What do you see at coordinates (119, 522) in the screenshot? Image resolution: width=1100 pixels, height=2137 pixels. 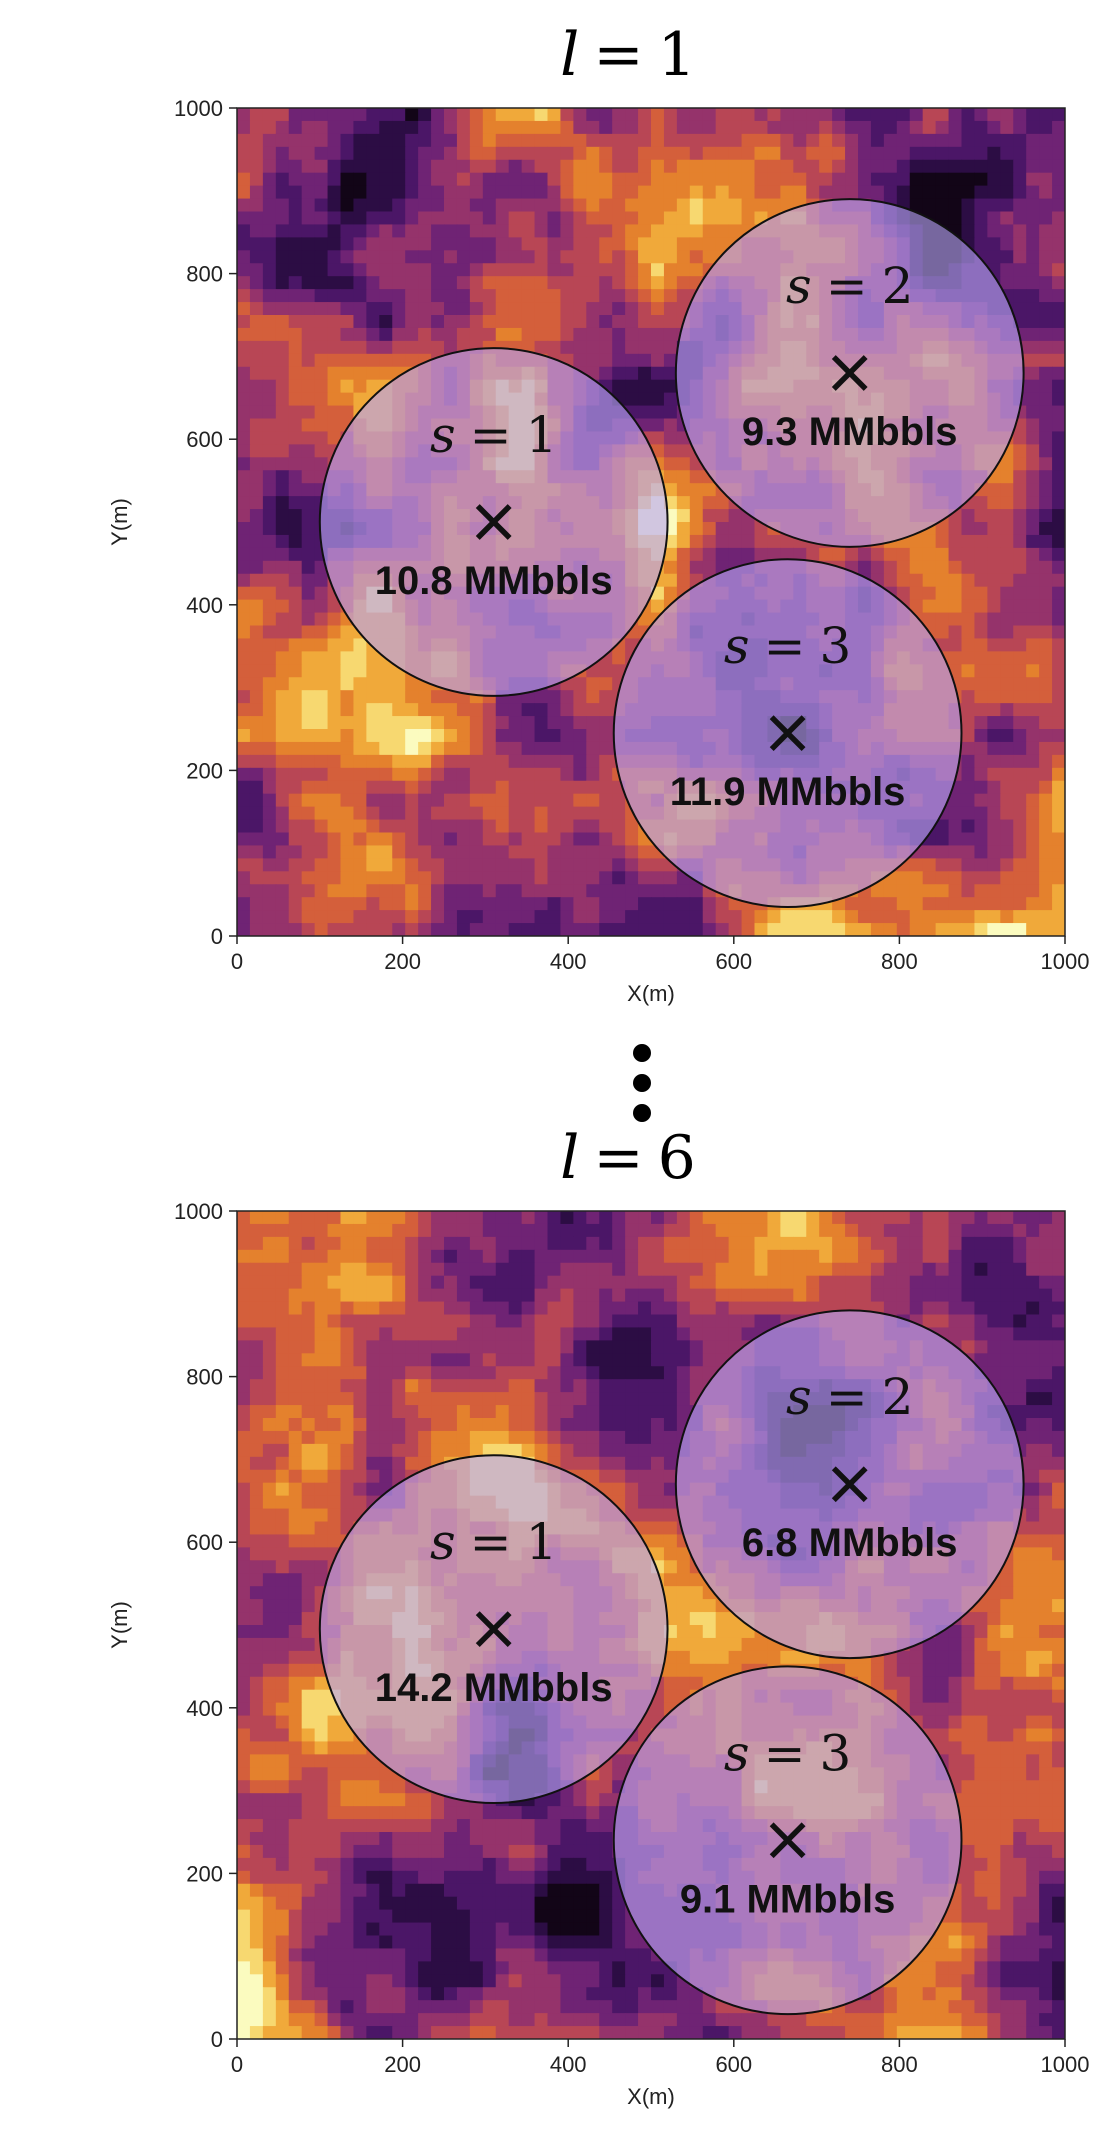 I see `y-axis-label: Y(m)` at bounding box center [119, 522].